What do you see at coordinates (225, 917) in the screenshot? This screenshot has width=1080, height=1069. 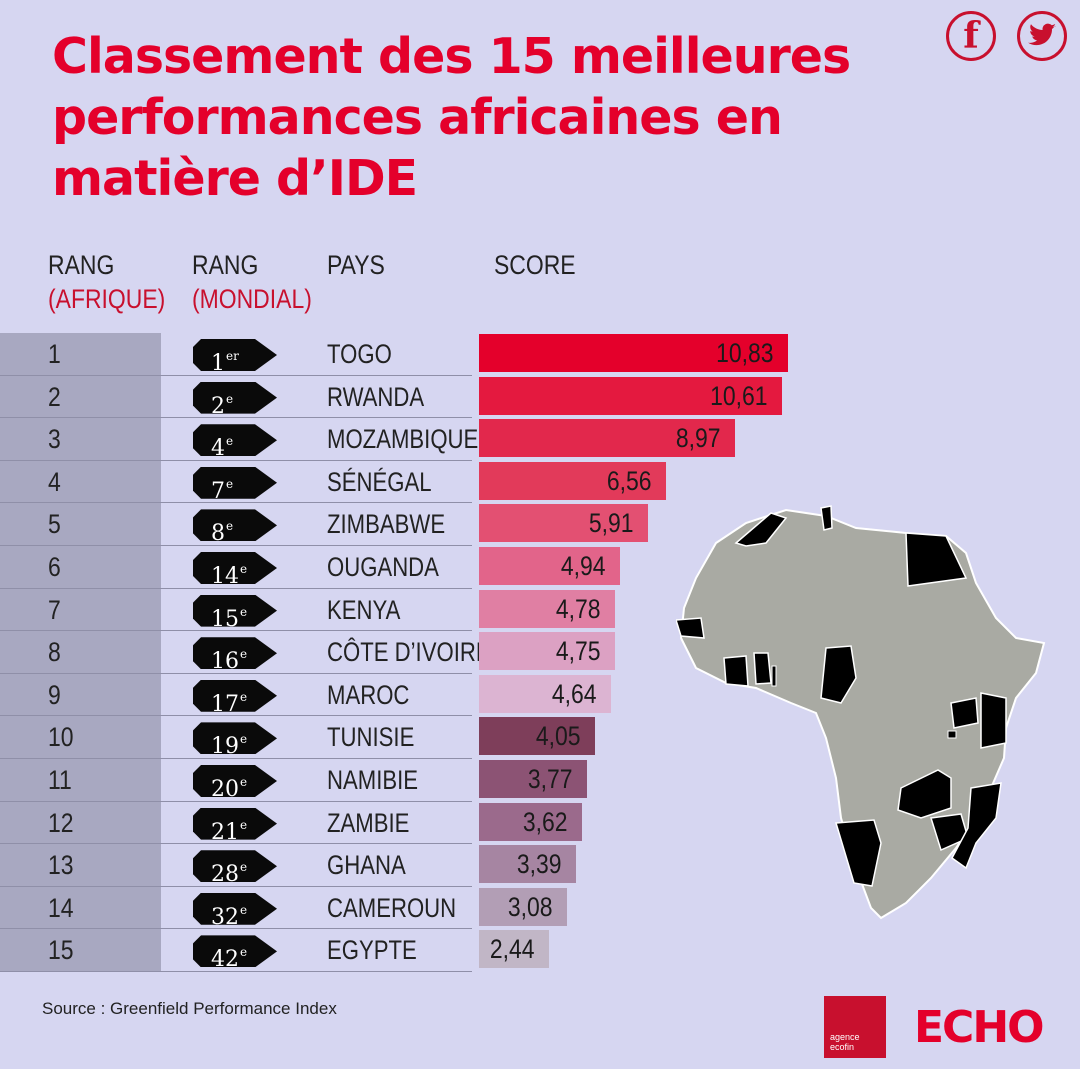 I see `rank-world-number: 32` at bounding box center [225, 917].